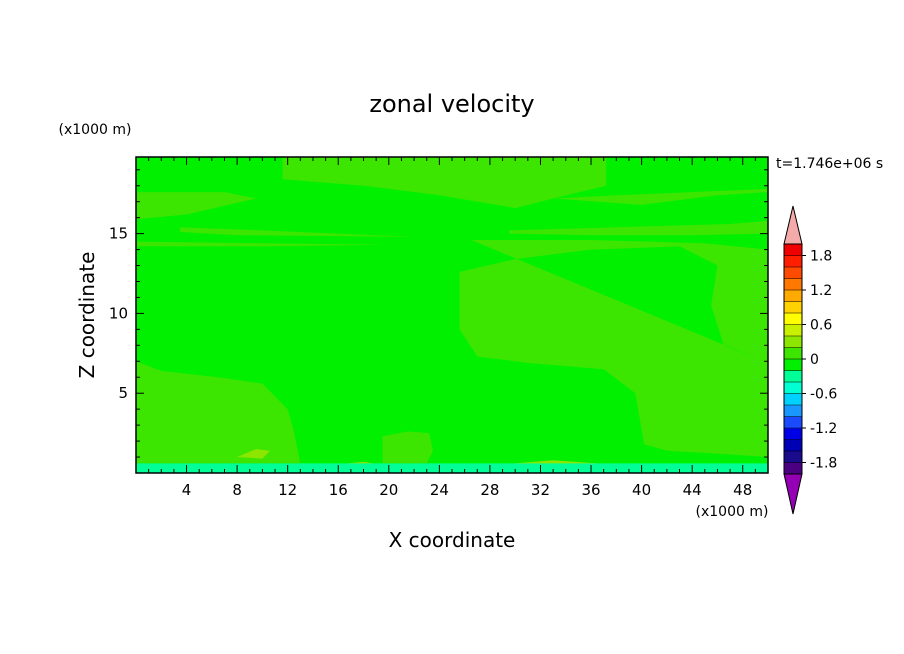 Image resolution: width=904 pixels, height=654 pixels. Describe the element at coordinates (823, 464) in the screenshot. I see `colorbar-tick-label: -1.8` at that location.